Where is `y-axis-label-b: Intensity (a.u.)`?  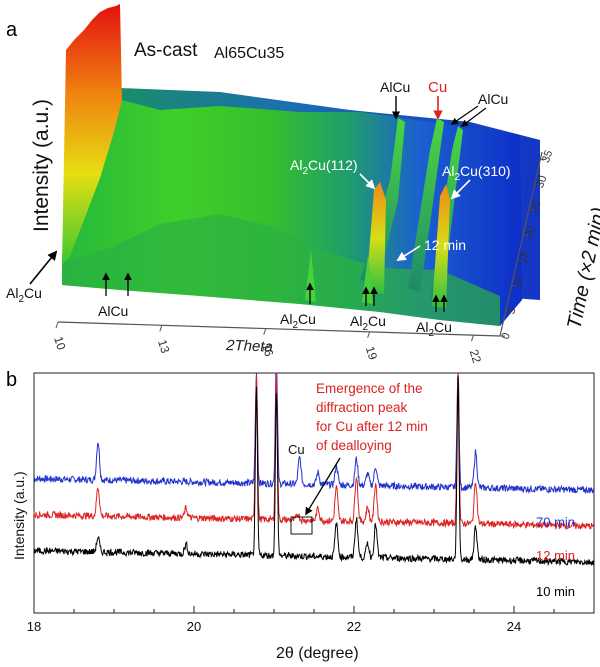 y-axis-label-b: Intensity (a.u.) is located at coordinates (19, 515).